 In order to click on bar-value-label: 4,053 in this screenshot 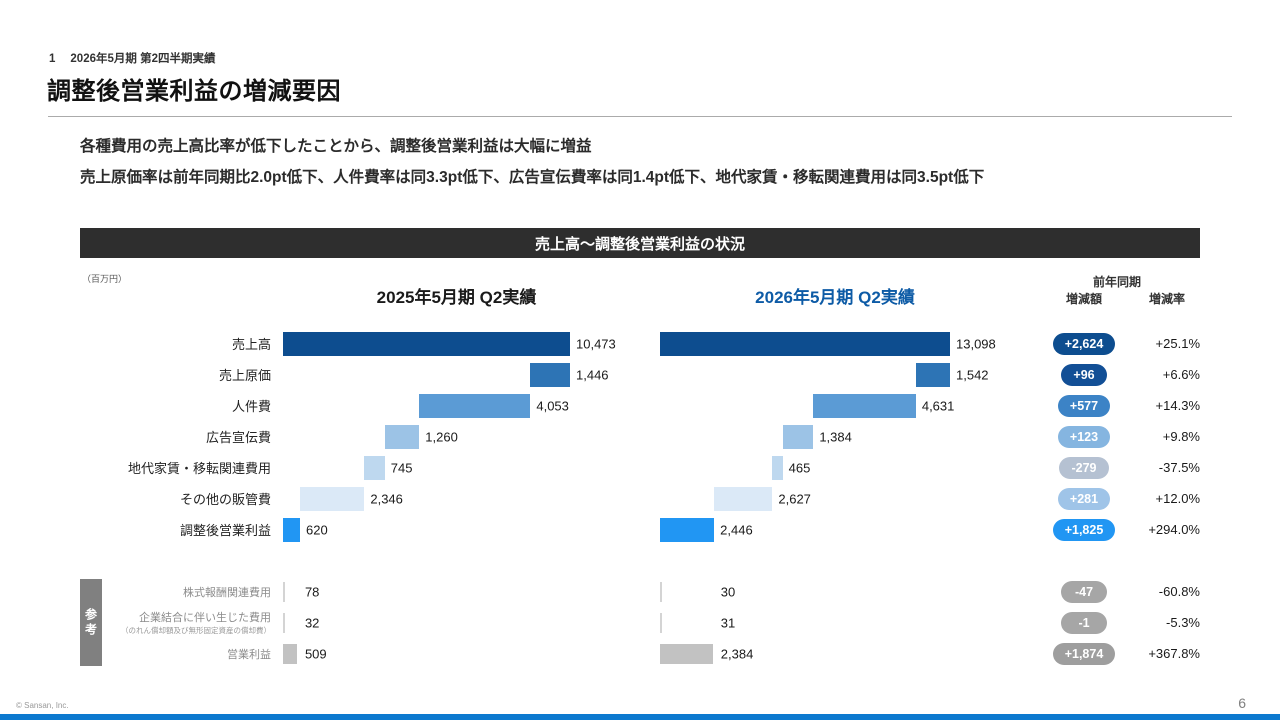, I will do `click(552, 405)`.